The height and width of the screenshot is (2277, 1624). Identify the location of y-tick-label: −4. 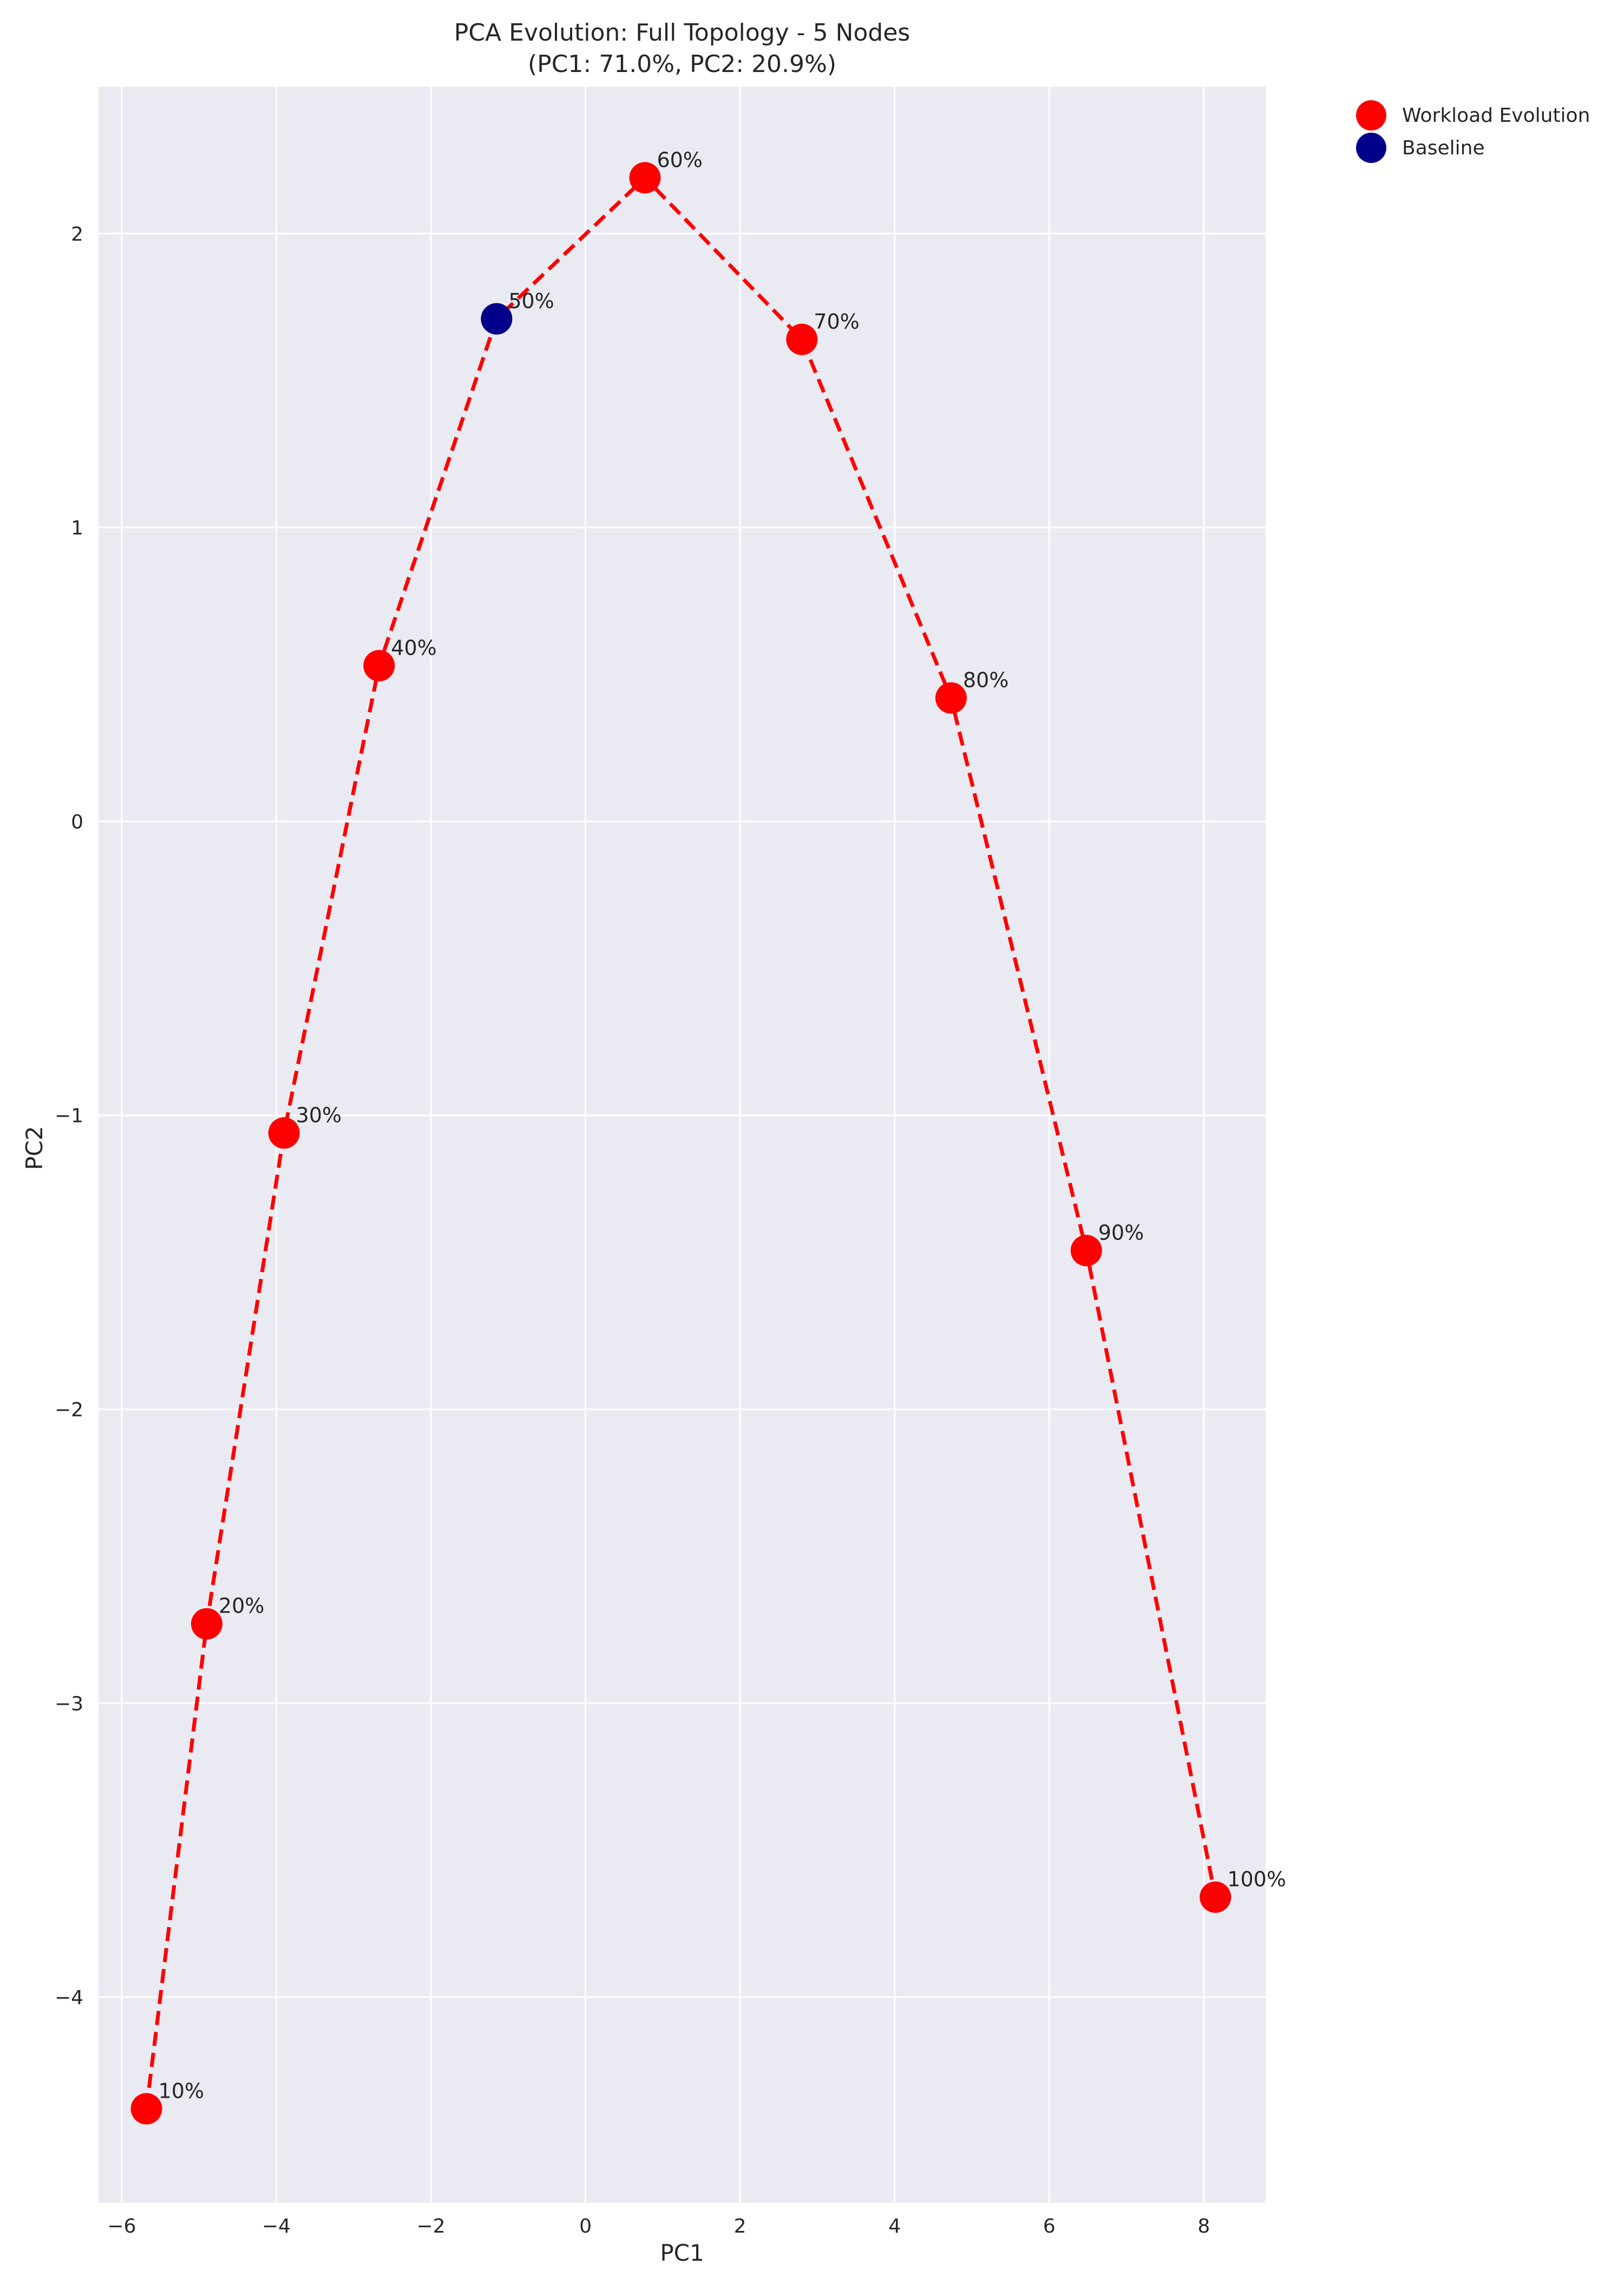
(69, 1998).